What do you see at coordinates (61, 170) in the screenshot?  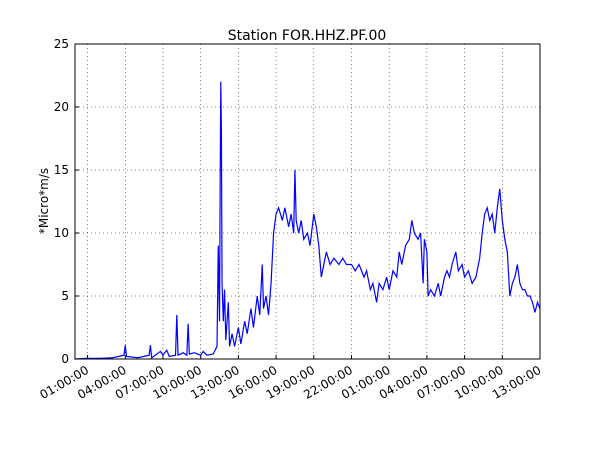 I see `y-tick-label: 15` at bounding box center [61, 170].